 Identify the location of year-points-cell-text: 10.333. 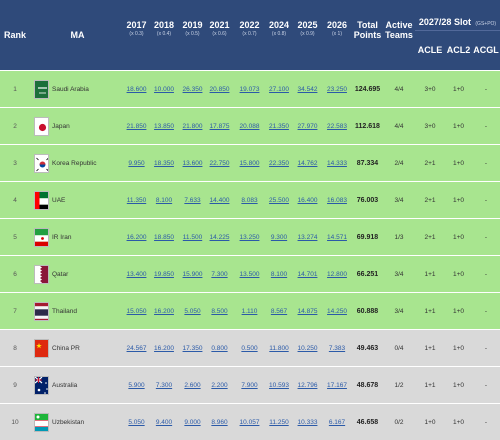
(307, 422).